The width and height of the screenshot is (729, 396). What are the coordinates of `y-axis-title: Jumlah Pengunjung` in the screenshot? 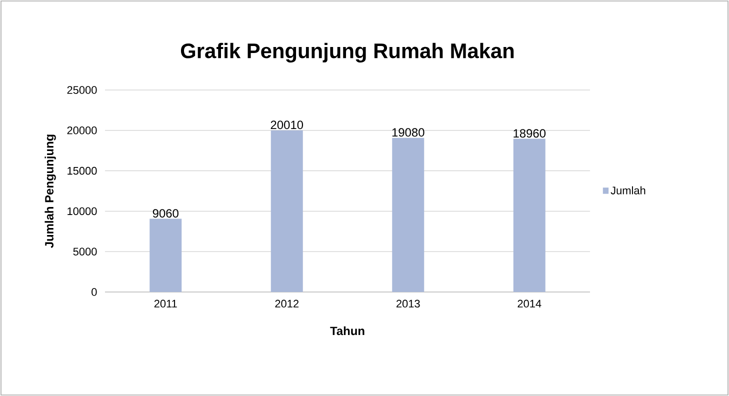 It's located at (50, 191).